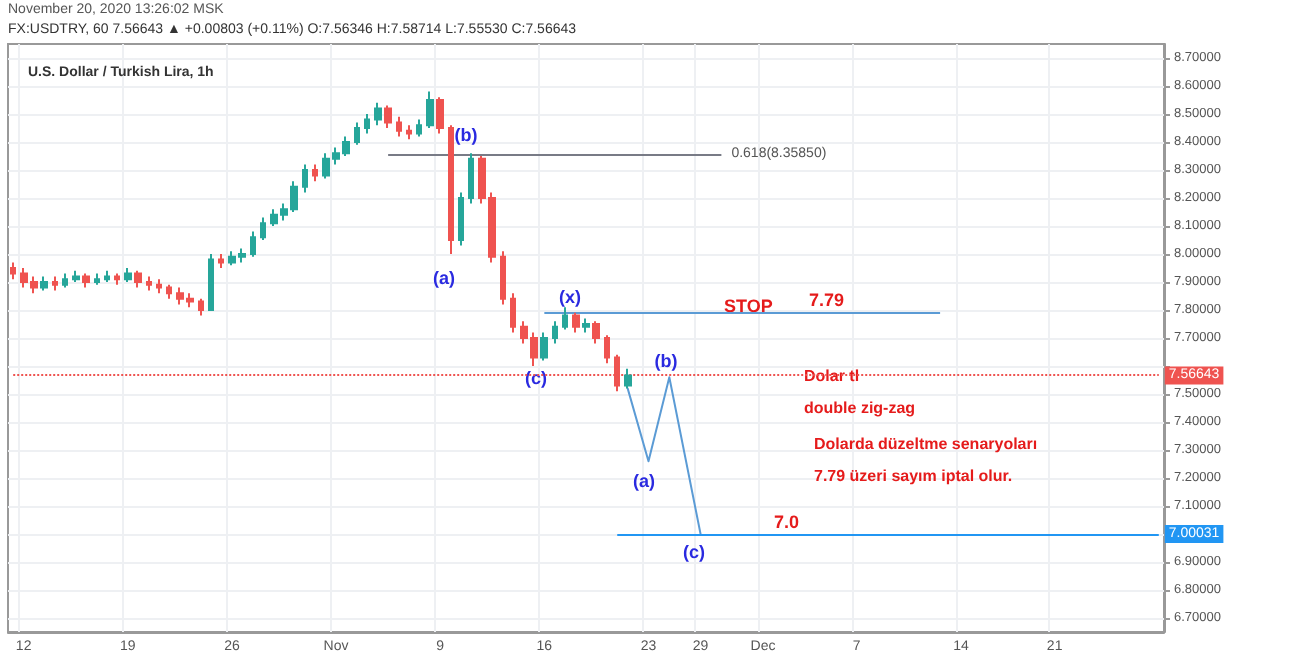 This screenshot has width=1308, height=656. I want to click on annotation: STOP, so click(748, 306).